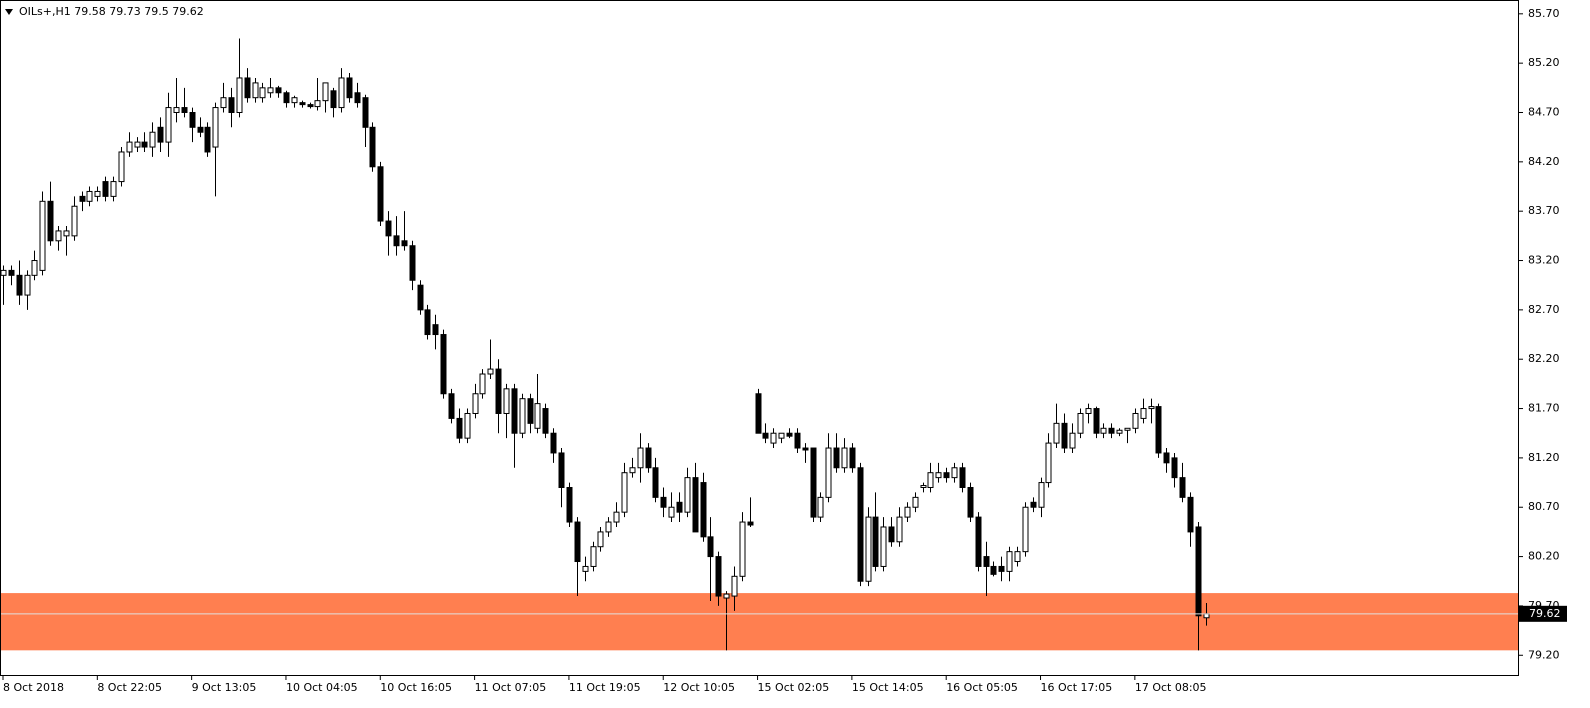  Describe the element at coordinates (794, 687) in the screenshot. I see `x-tick-label: 15 Oct 02:05` at that location.